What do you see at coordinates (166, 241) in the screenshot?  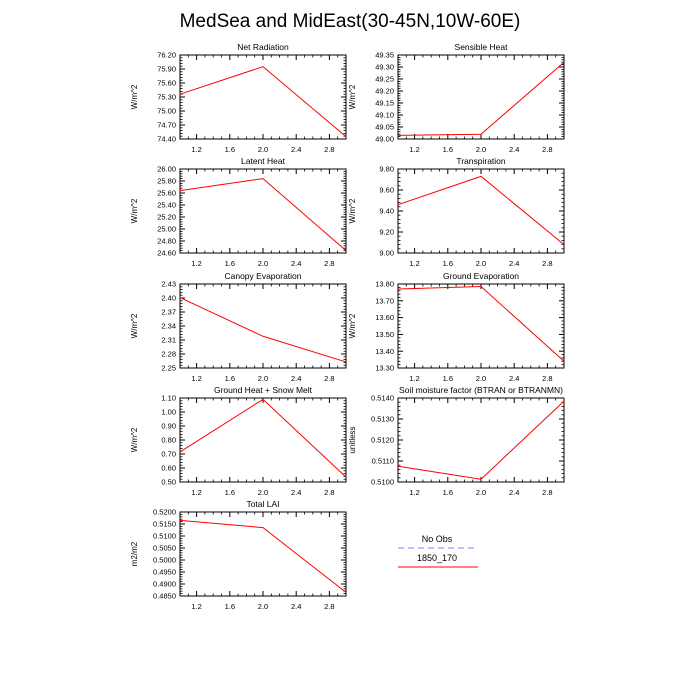 I see `y-tick-label: 24.80` at bounding box center [166, 241].